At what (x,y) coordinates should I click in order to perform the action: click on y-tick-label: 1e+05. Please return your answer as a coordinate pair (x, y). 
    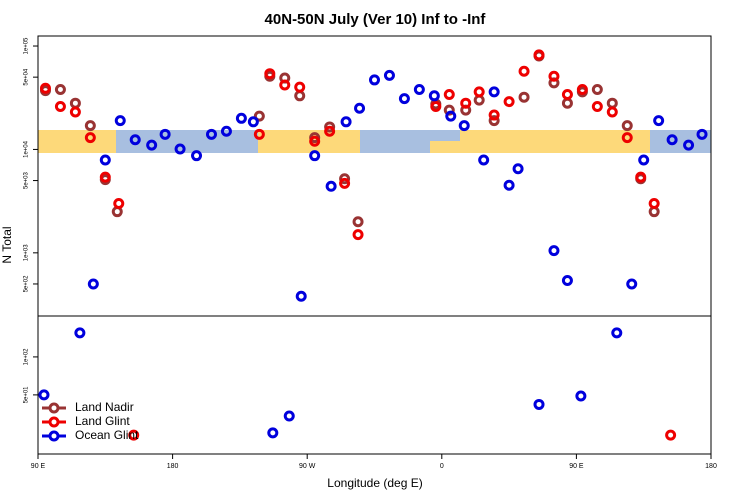
    Looking at the image, I should click on (27, 46).